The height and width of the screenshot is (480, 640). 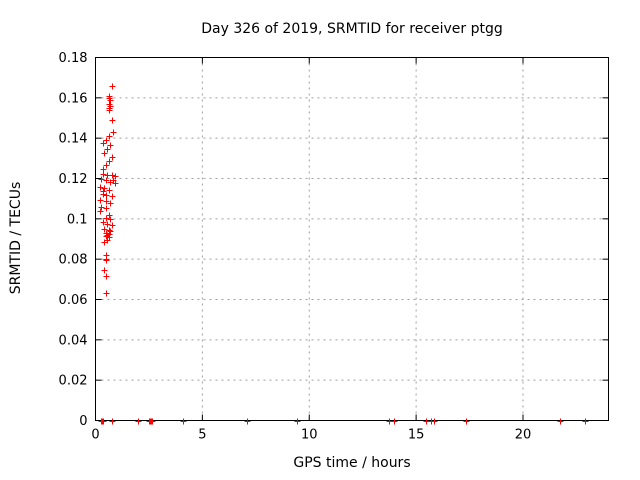 I want to click on y-tick-label: 0.08, so click(x=73, y=260).